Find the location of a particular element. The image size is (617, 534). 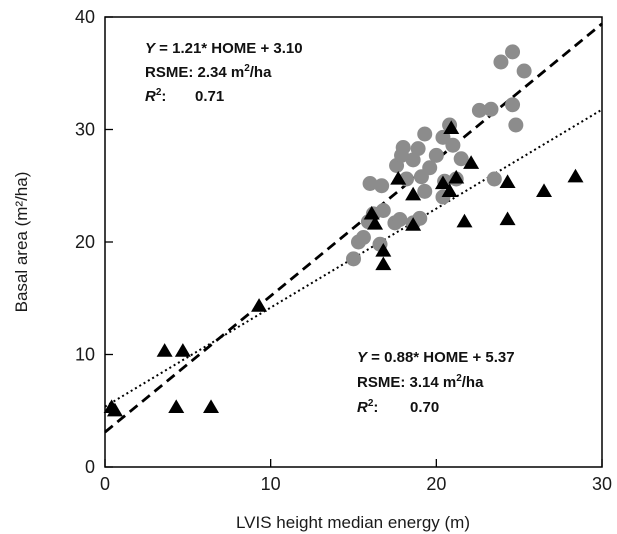

x-axis-title: LVIS height median energy (m) is located at coordinates (353, 522).